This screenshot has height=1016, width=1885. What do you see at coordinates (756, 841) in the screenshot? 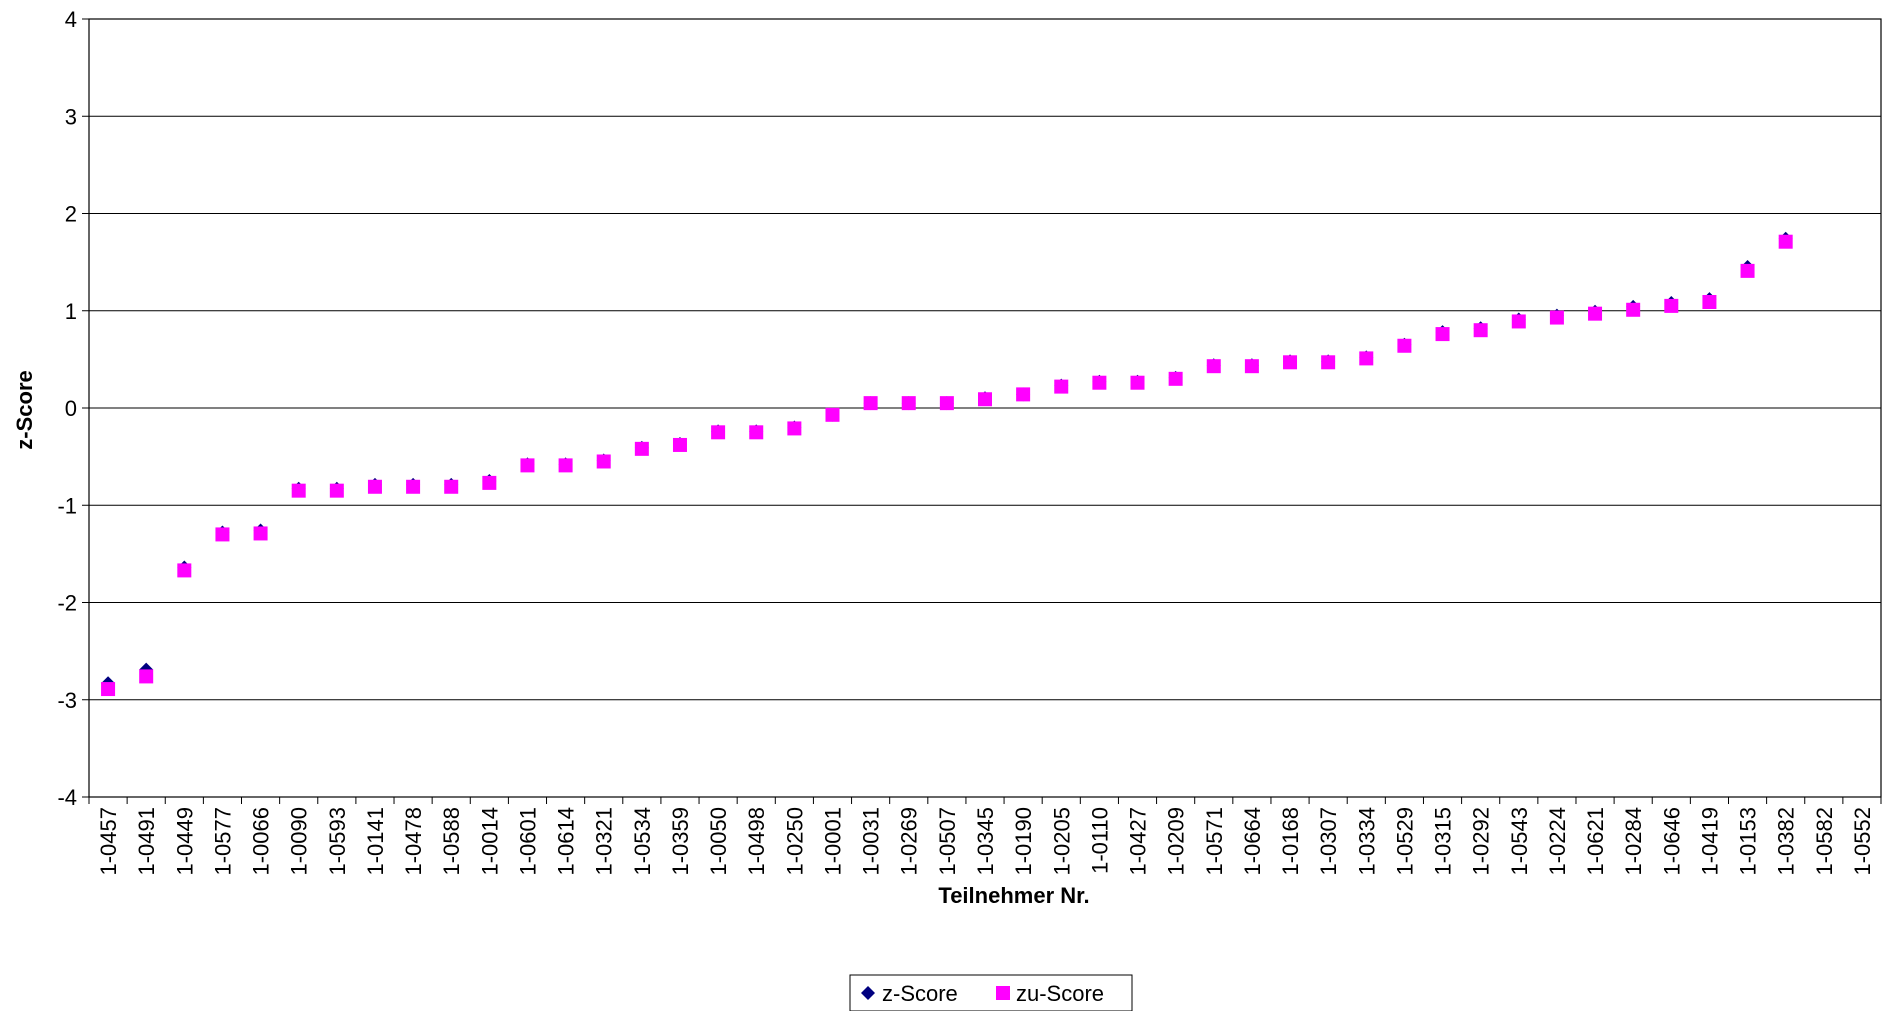
I see `x-tick-label: 1-0498` at bounding box center [756, 841].